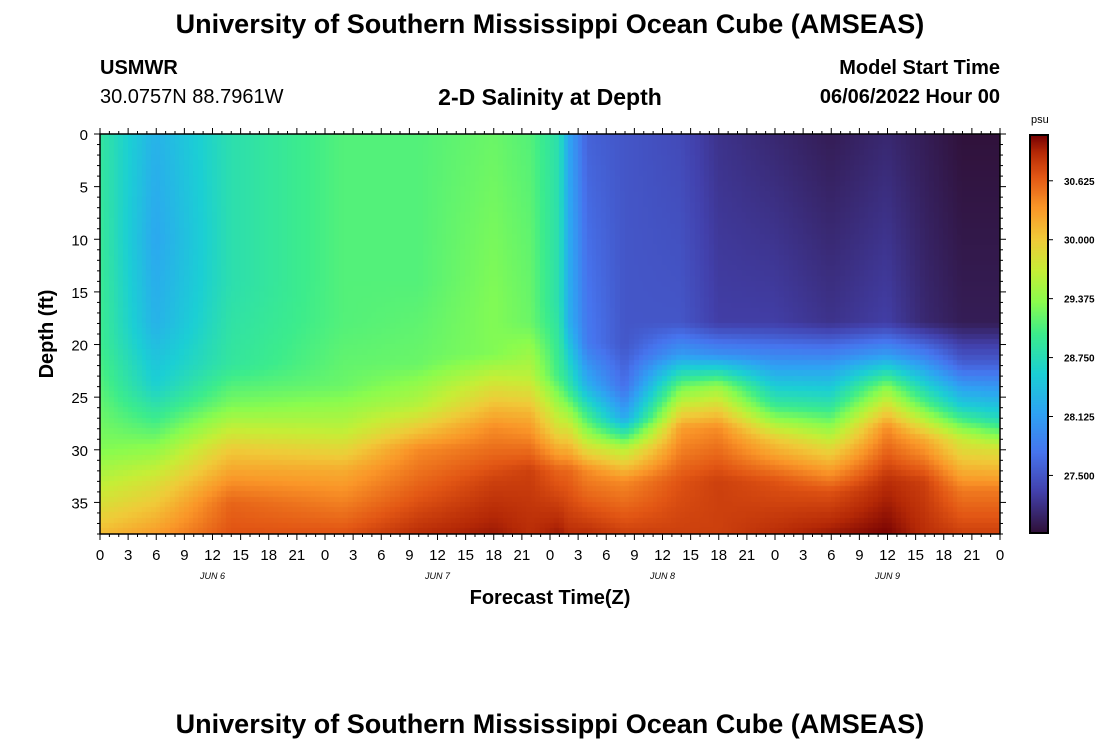 The width and height of the screenshot is (1100, 750). What do you see at coordinates (909, 97) in the screenshot?
I see `model-start-value: 06/06/2022 Hour 00` at bounding box center [909, 97].